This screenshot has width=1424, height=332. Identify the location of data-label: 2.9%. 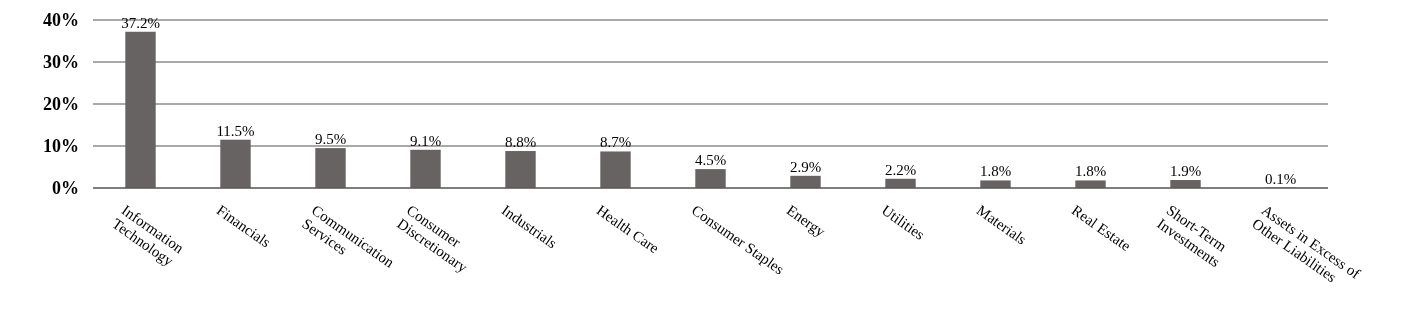
(805, 166).